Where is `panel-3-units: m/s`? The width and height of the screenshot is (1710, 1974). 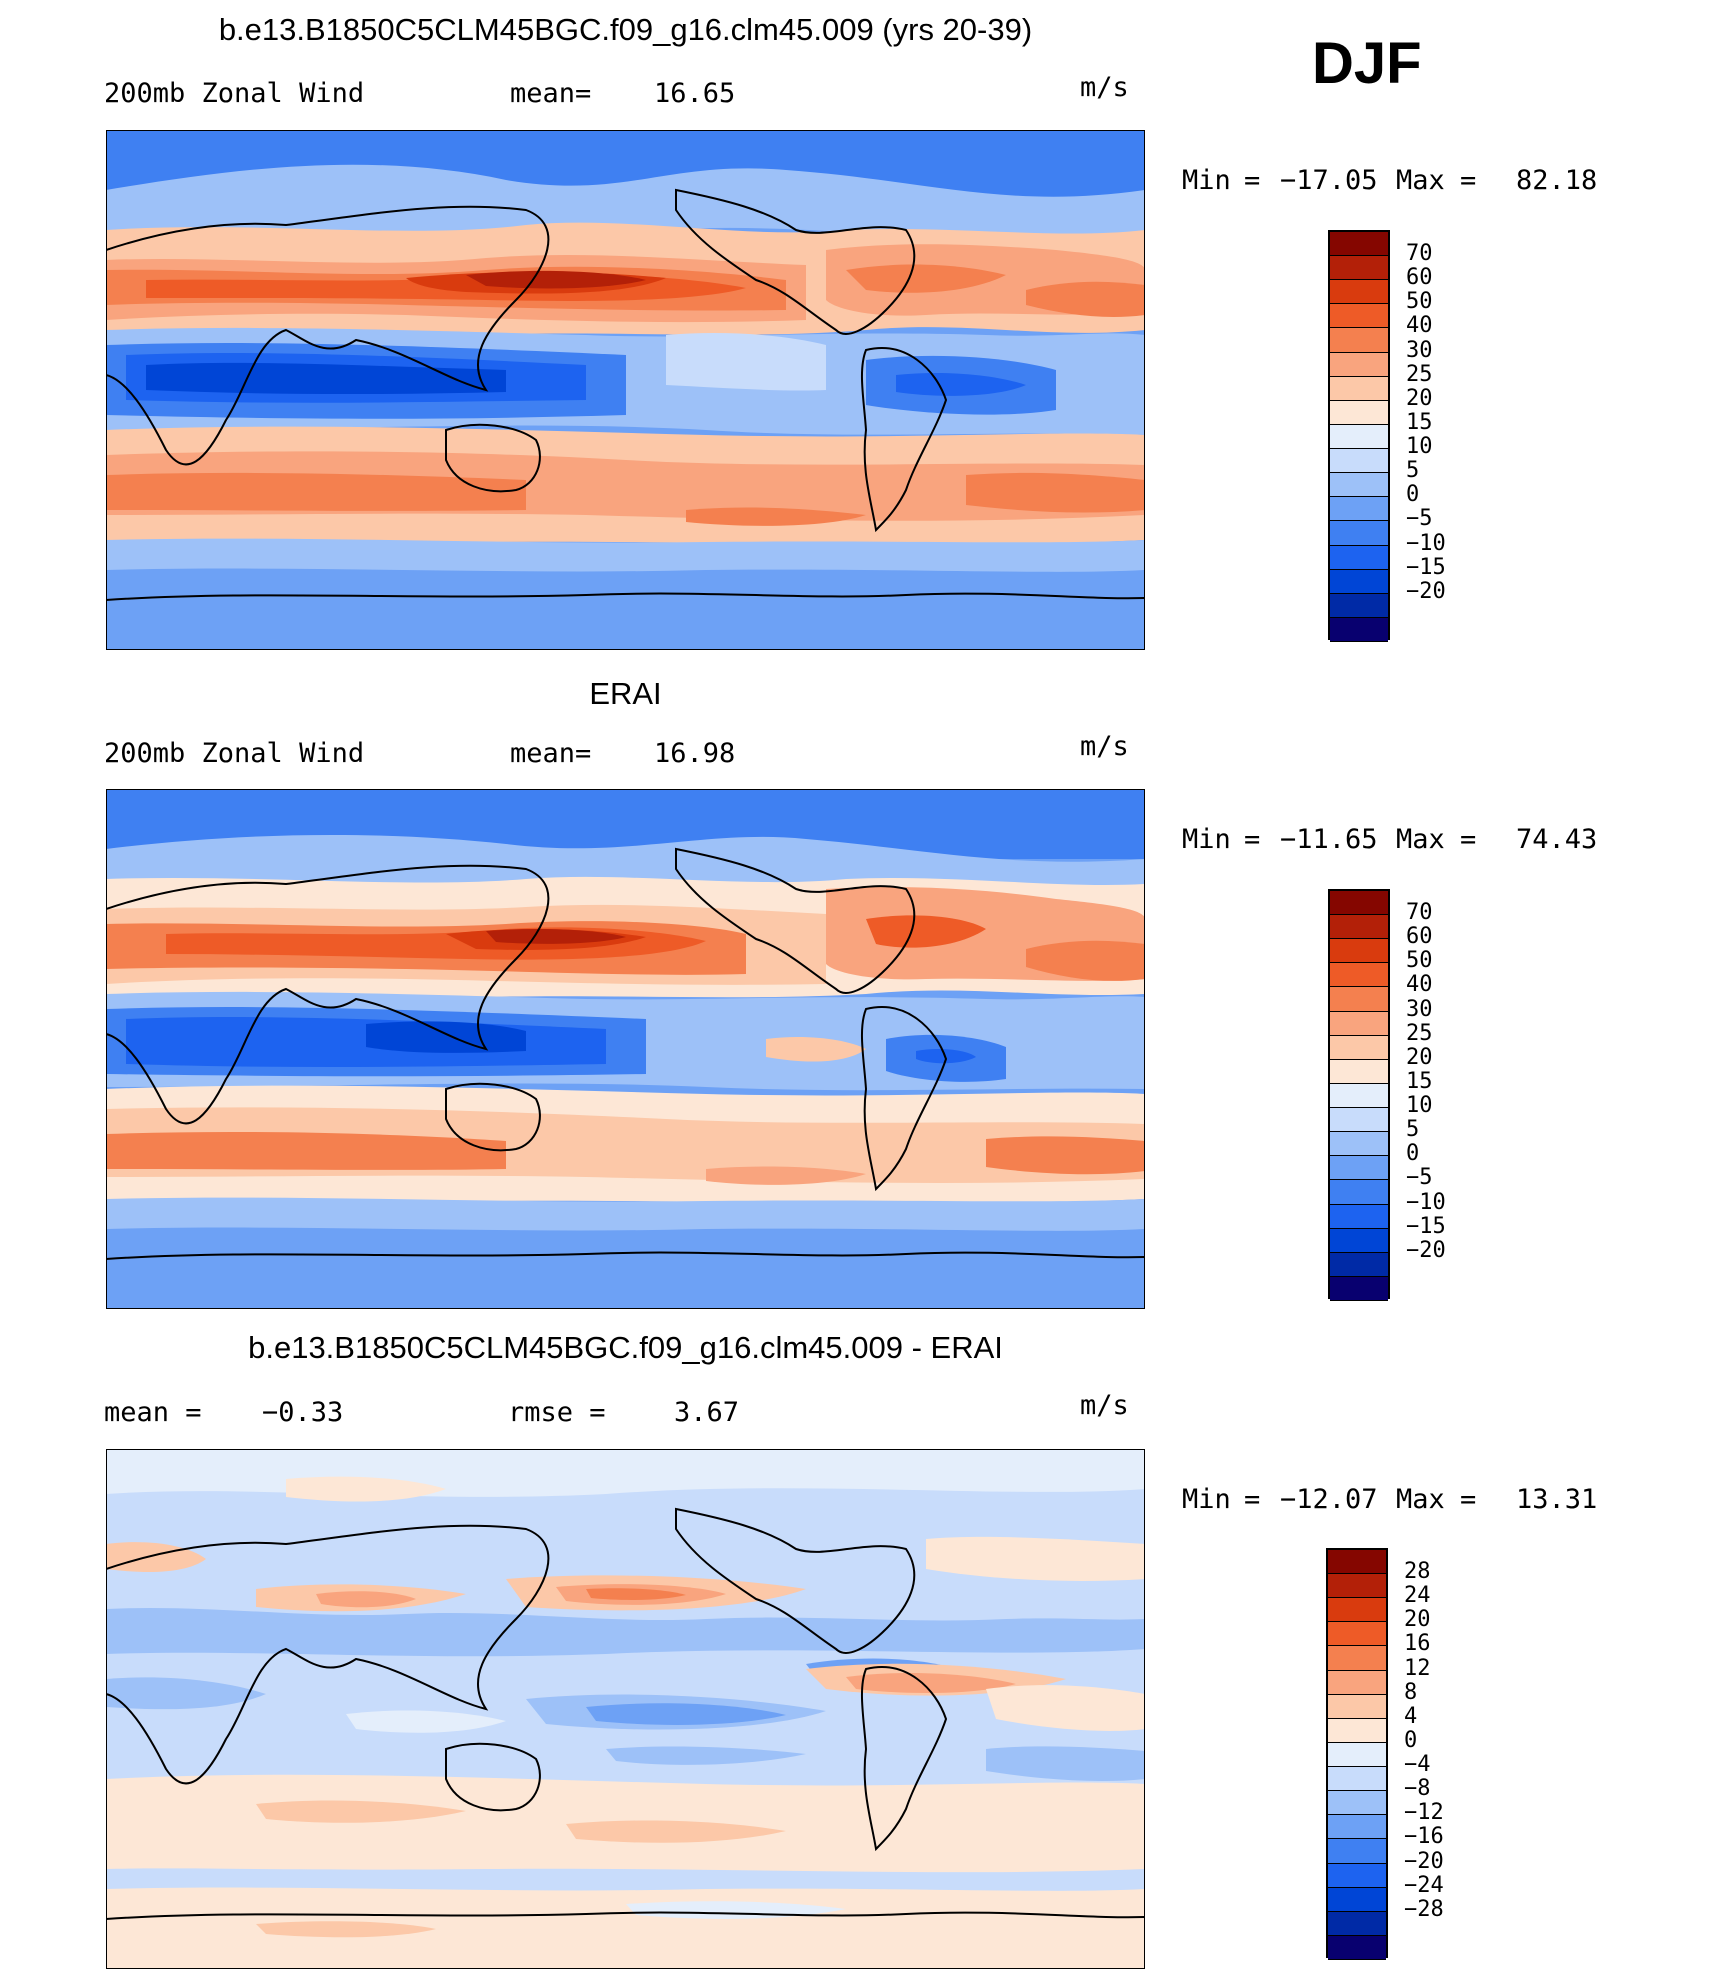
panel-3-units: m/s is located at coordinates (1104, 1405).